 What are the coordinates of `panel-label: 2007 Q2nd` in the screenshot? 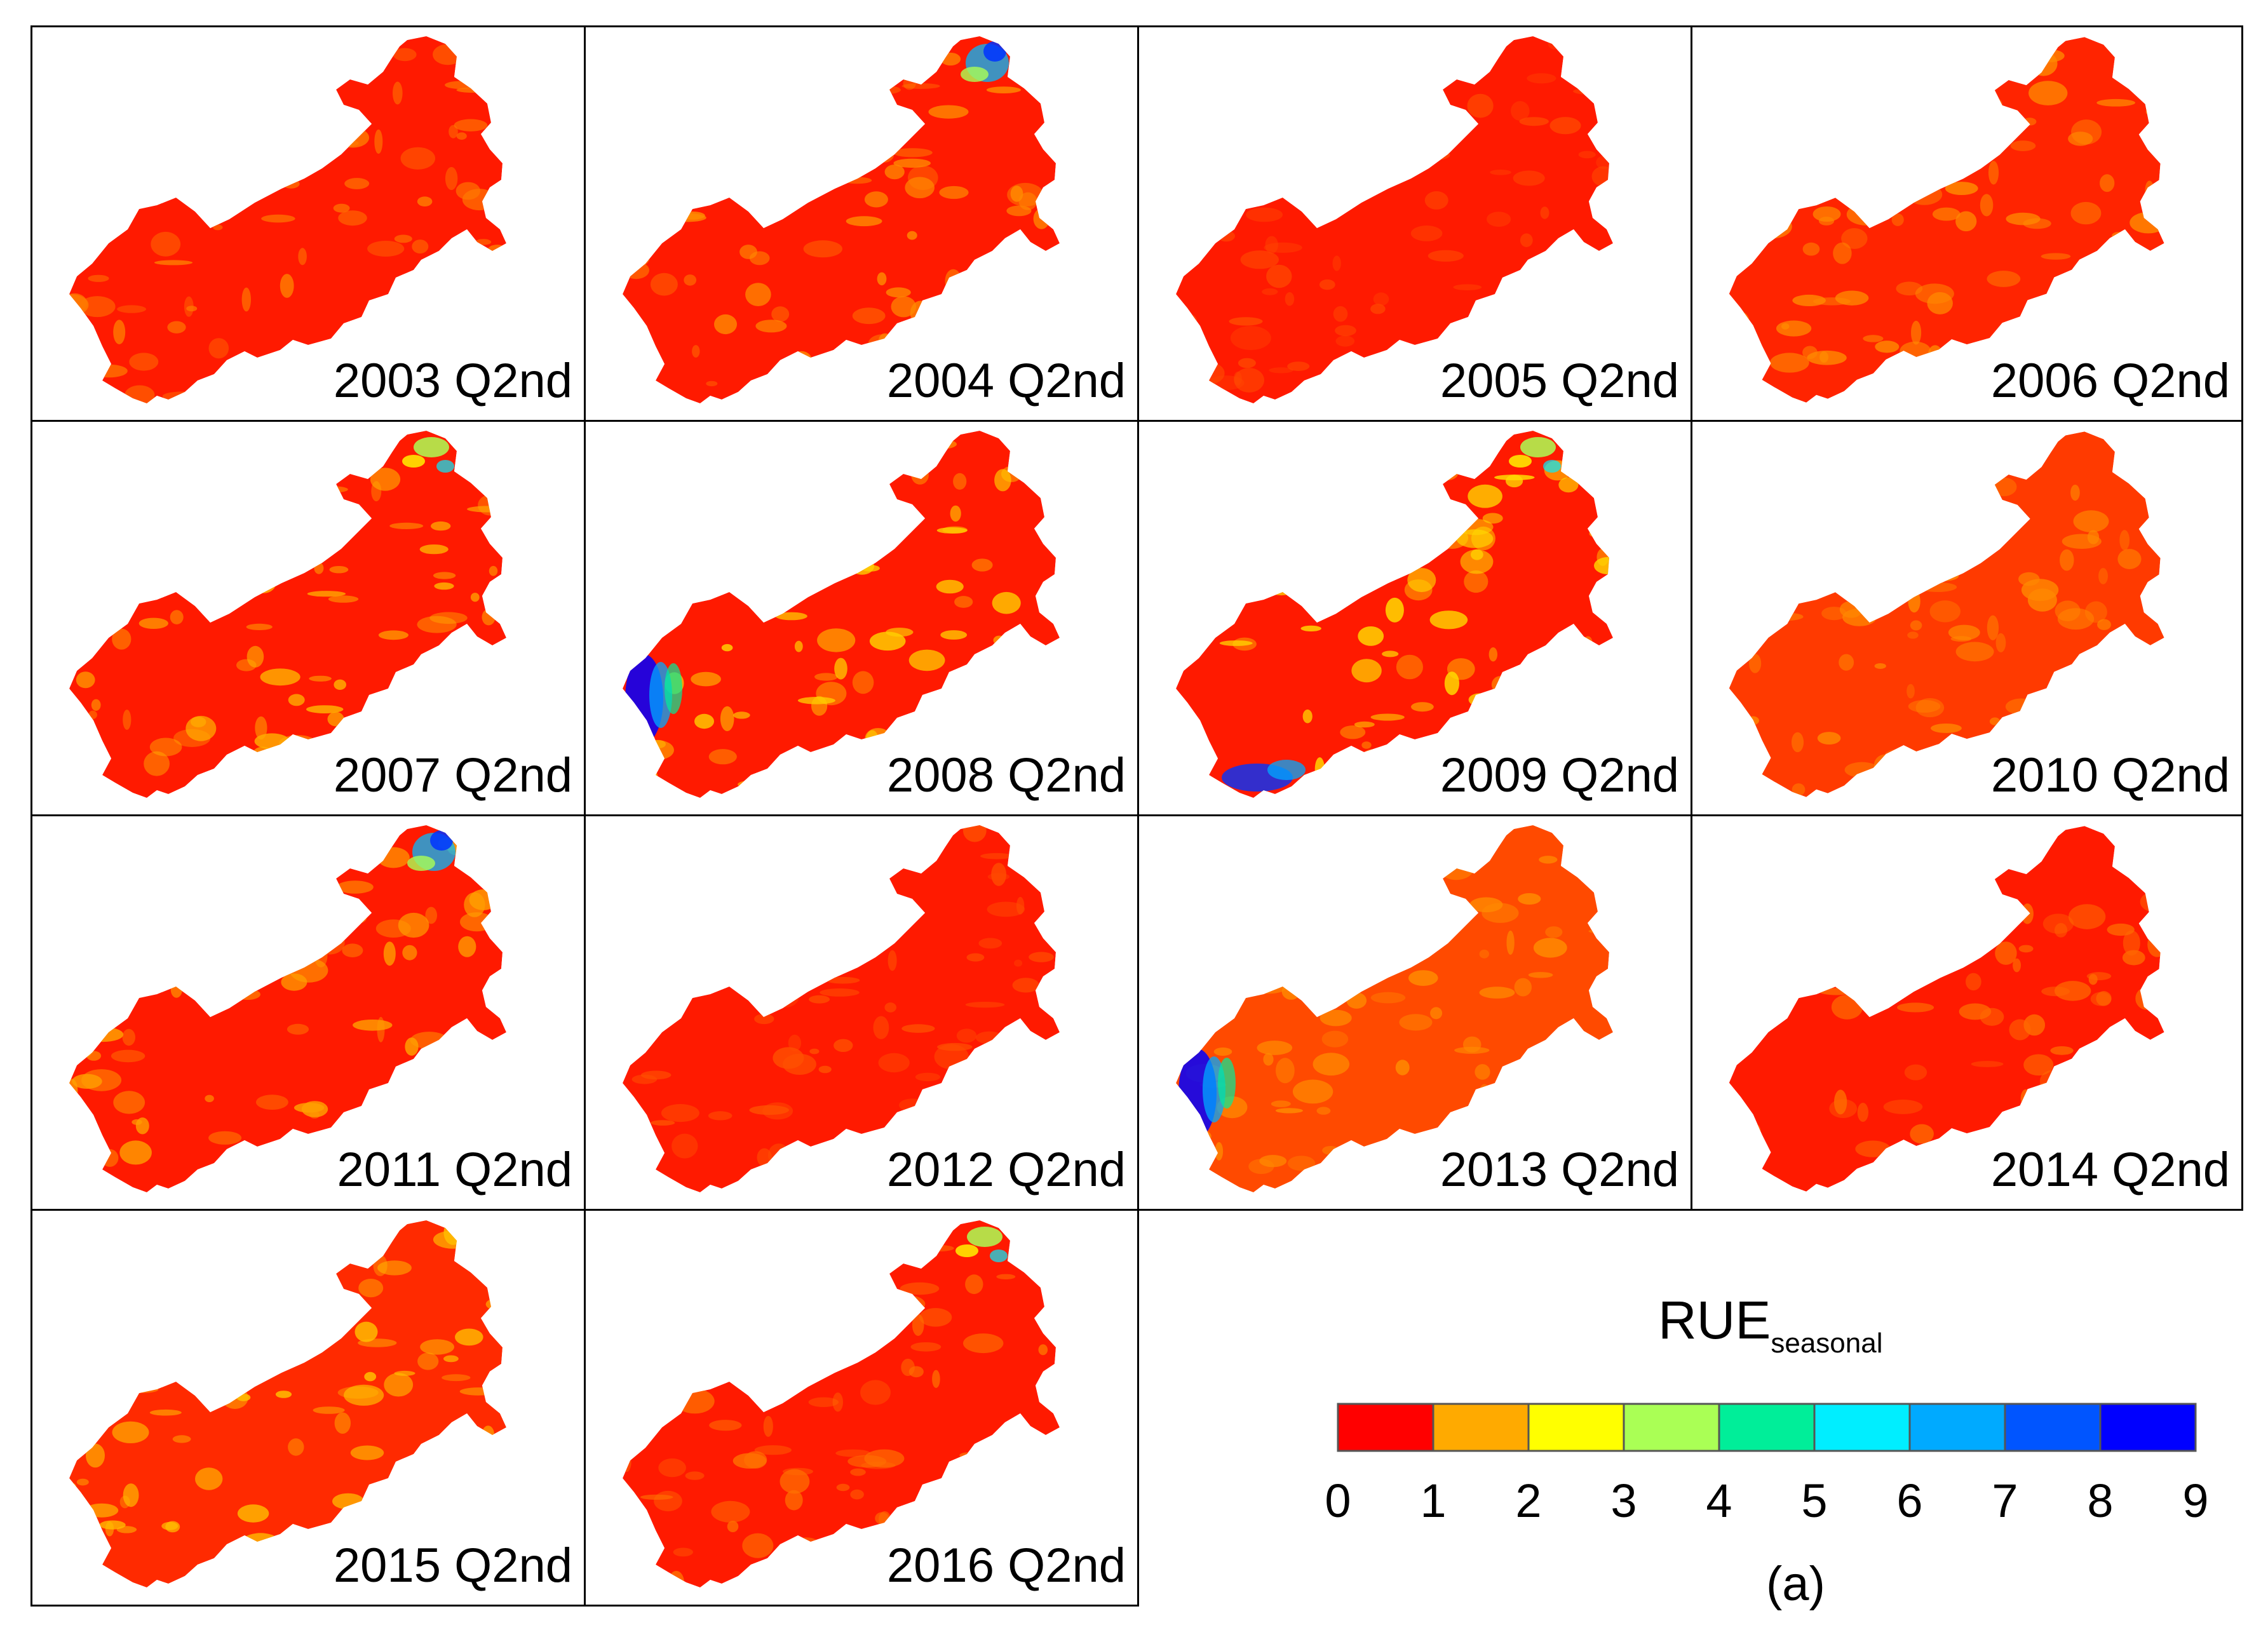 It's located at (452, 775).